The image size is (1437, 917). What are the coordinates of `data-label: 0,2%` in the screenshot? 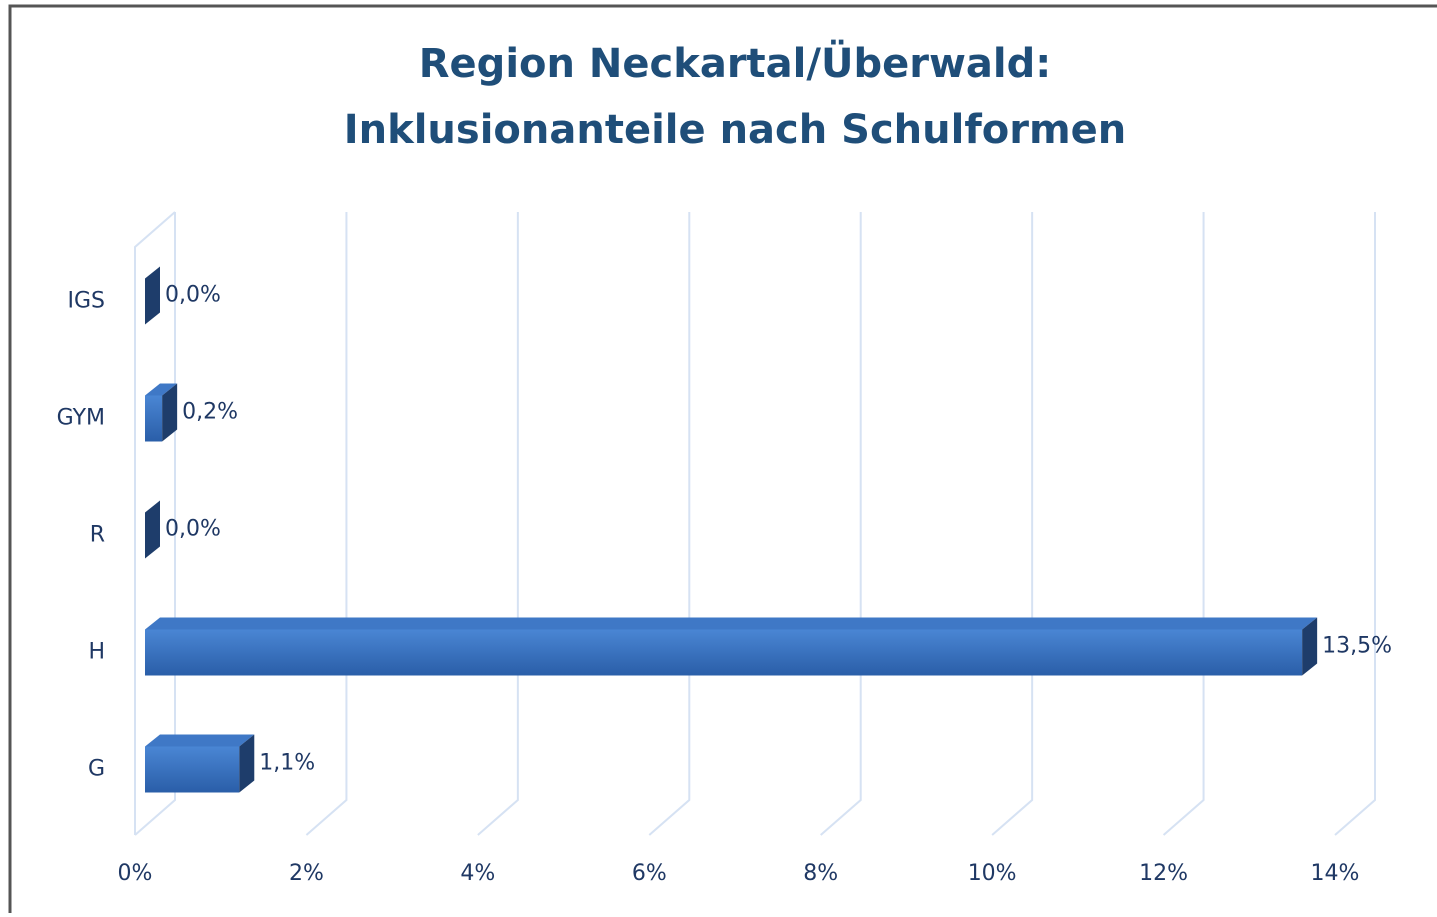 It's located at (210, 412).